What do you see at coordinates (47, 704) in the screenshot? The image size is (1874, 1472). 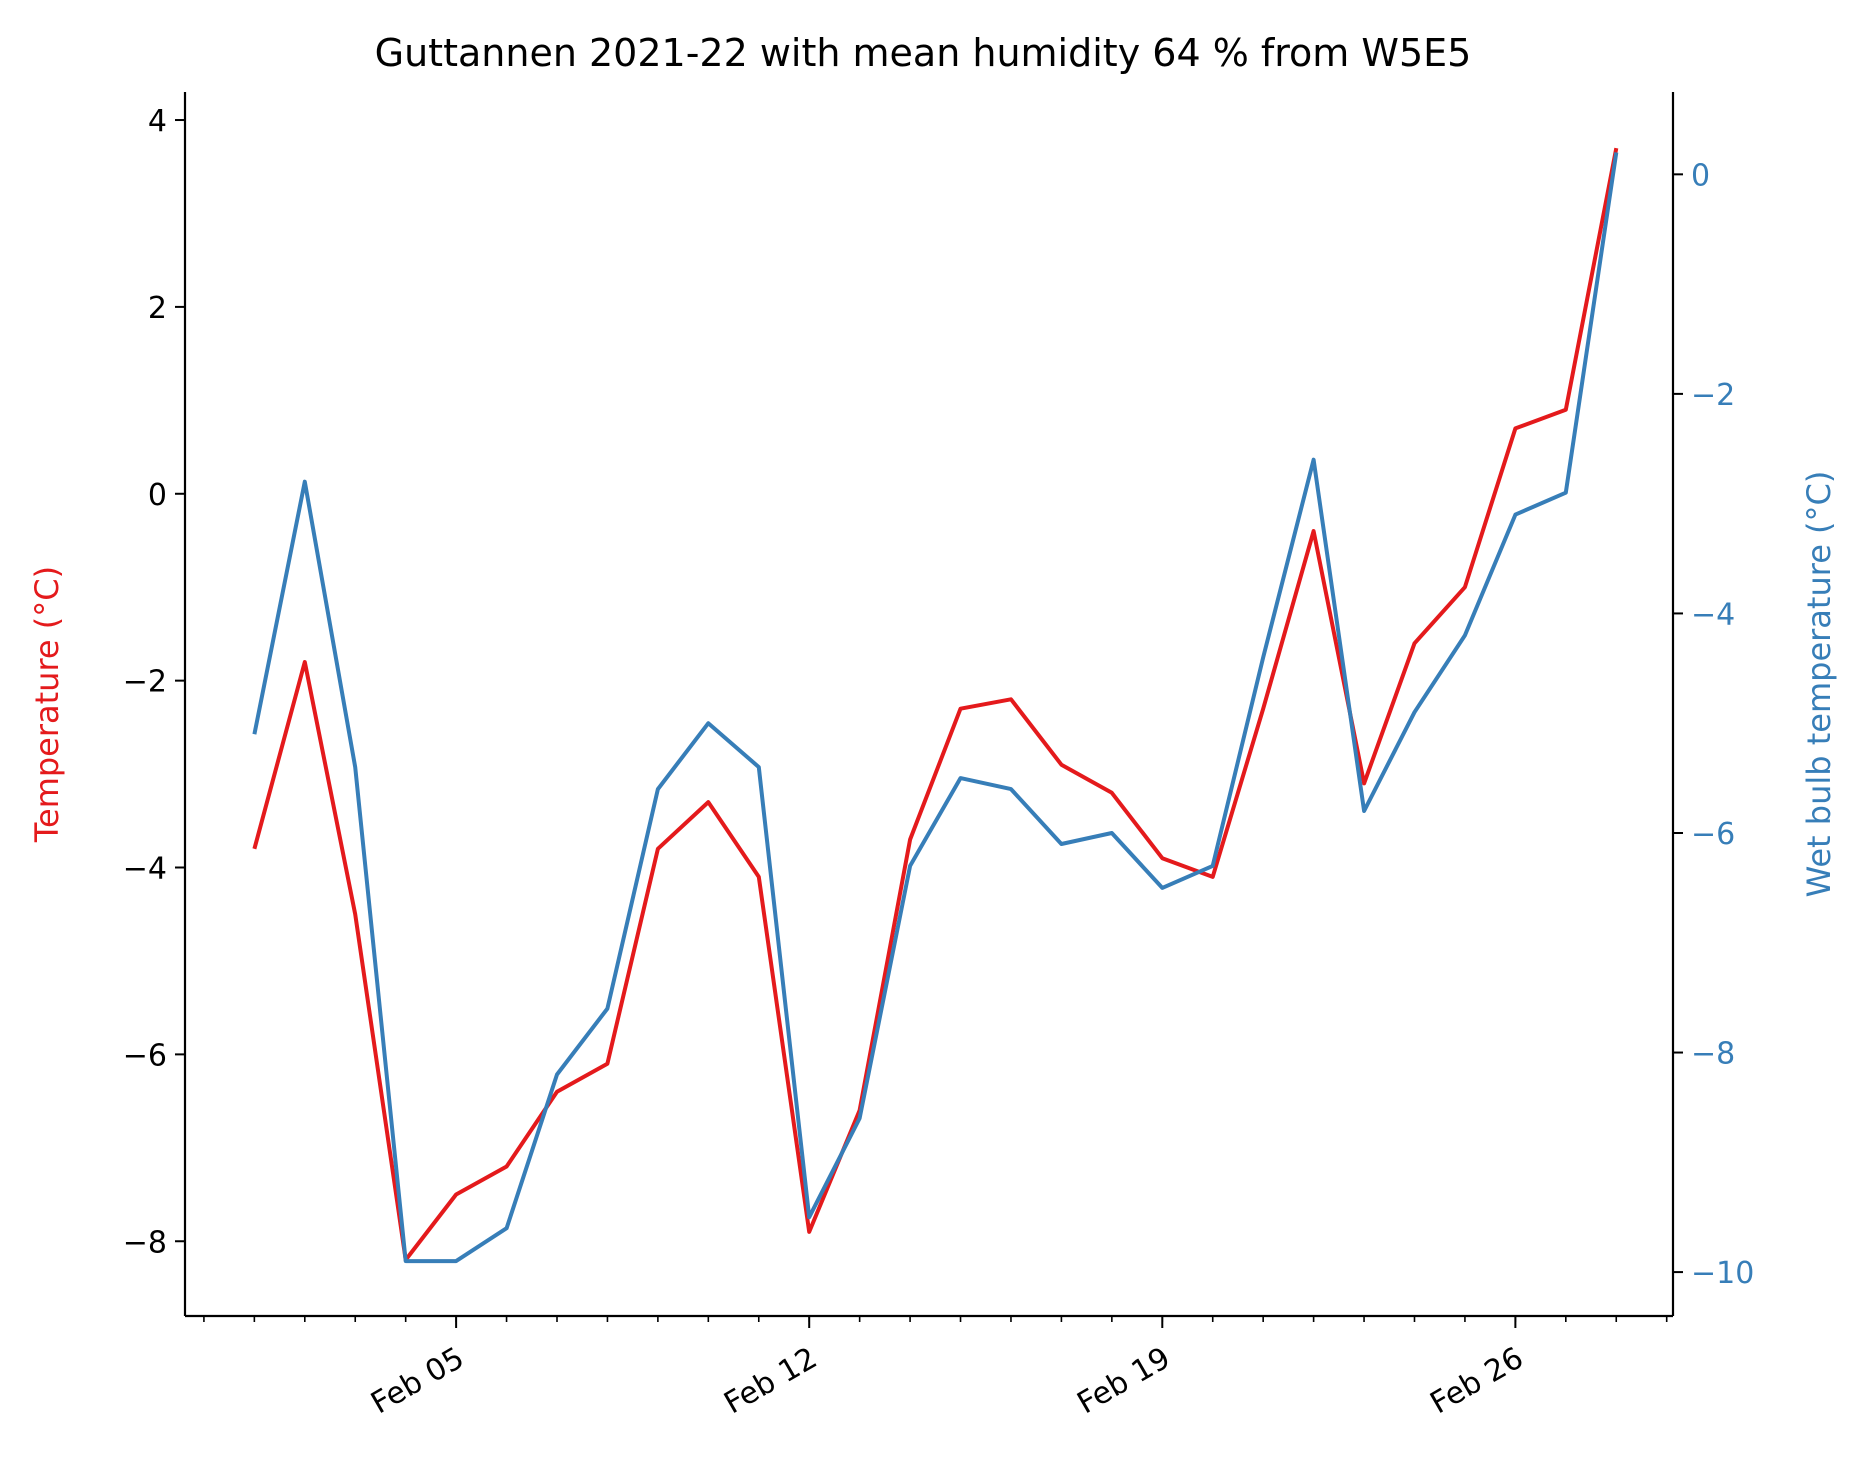 I see `left-axis-label: Temperature (°C)` at bounding box center [47, 704].